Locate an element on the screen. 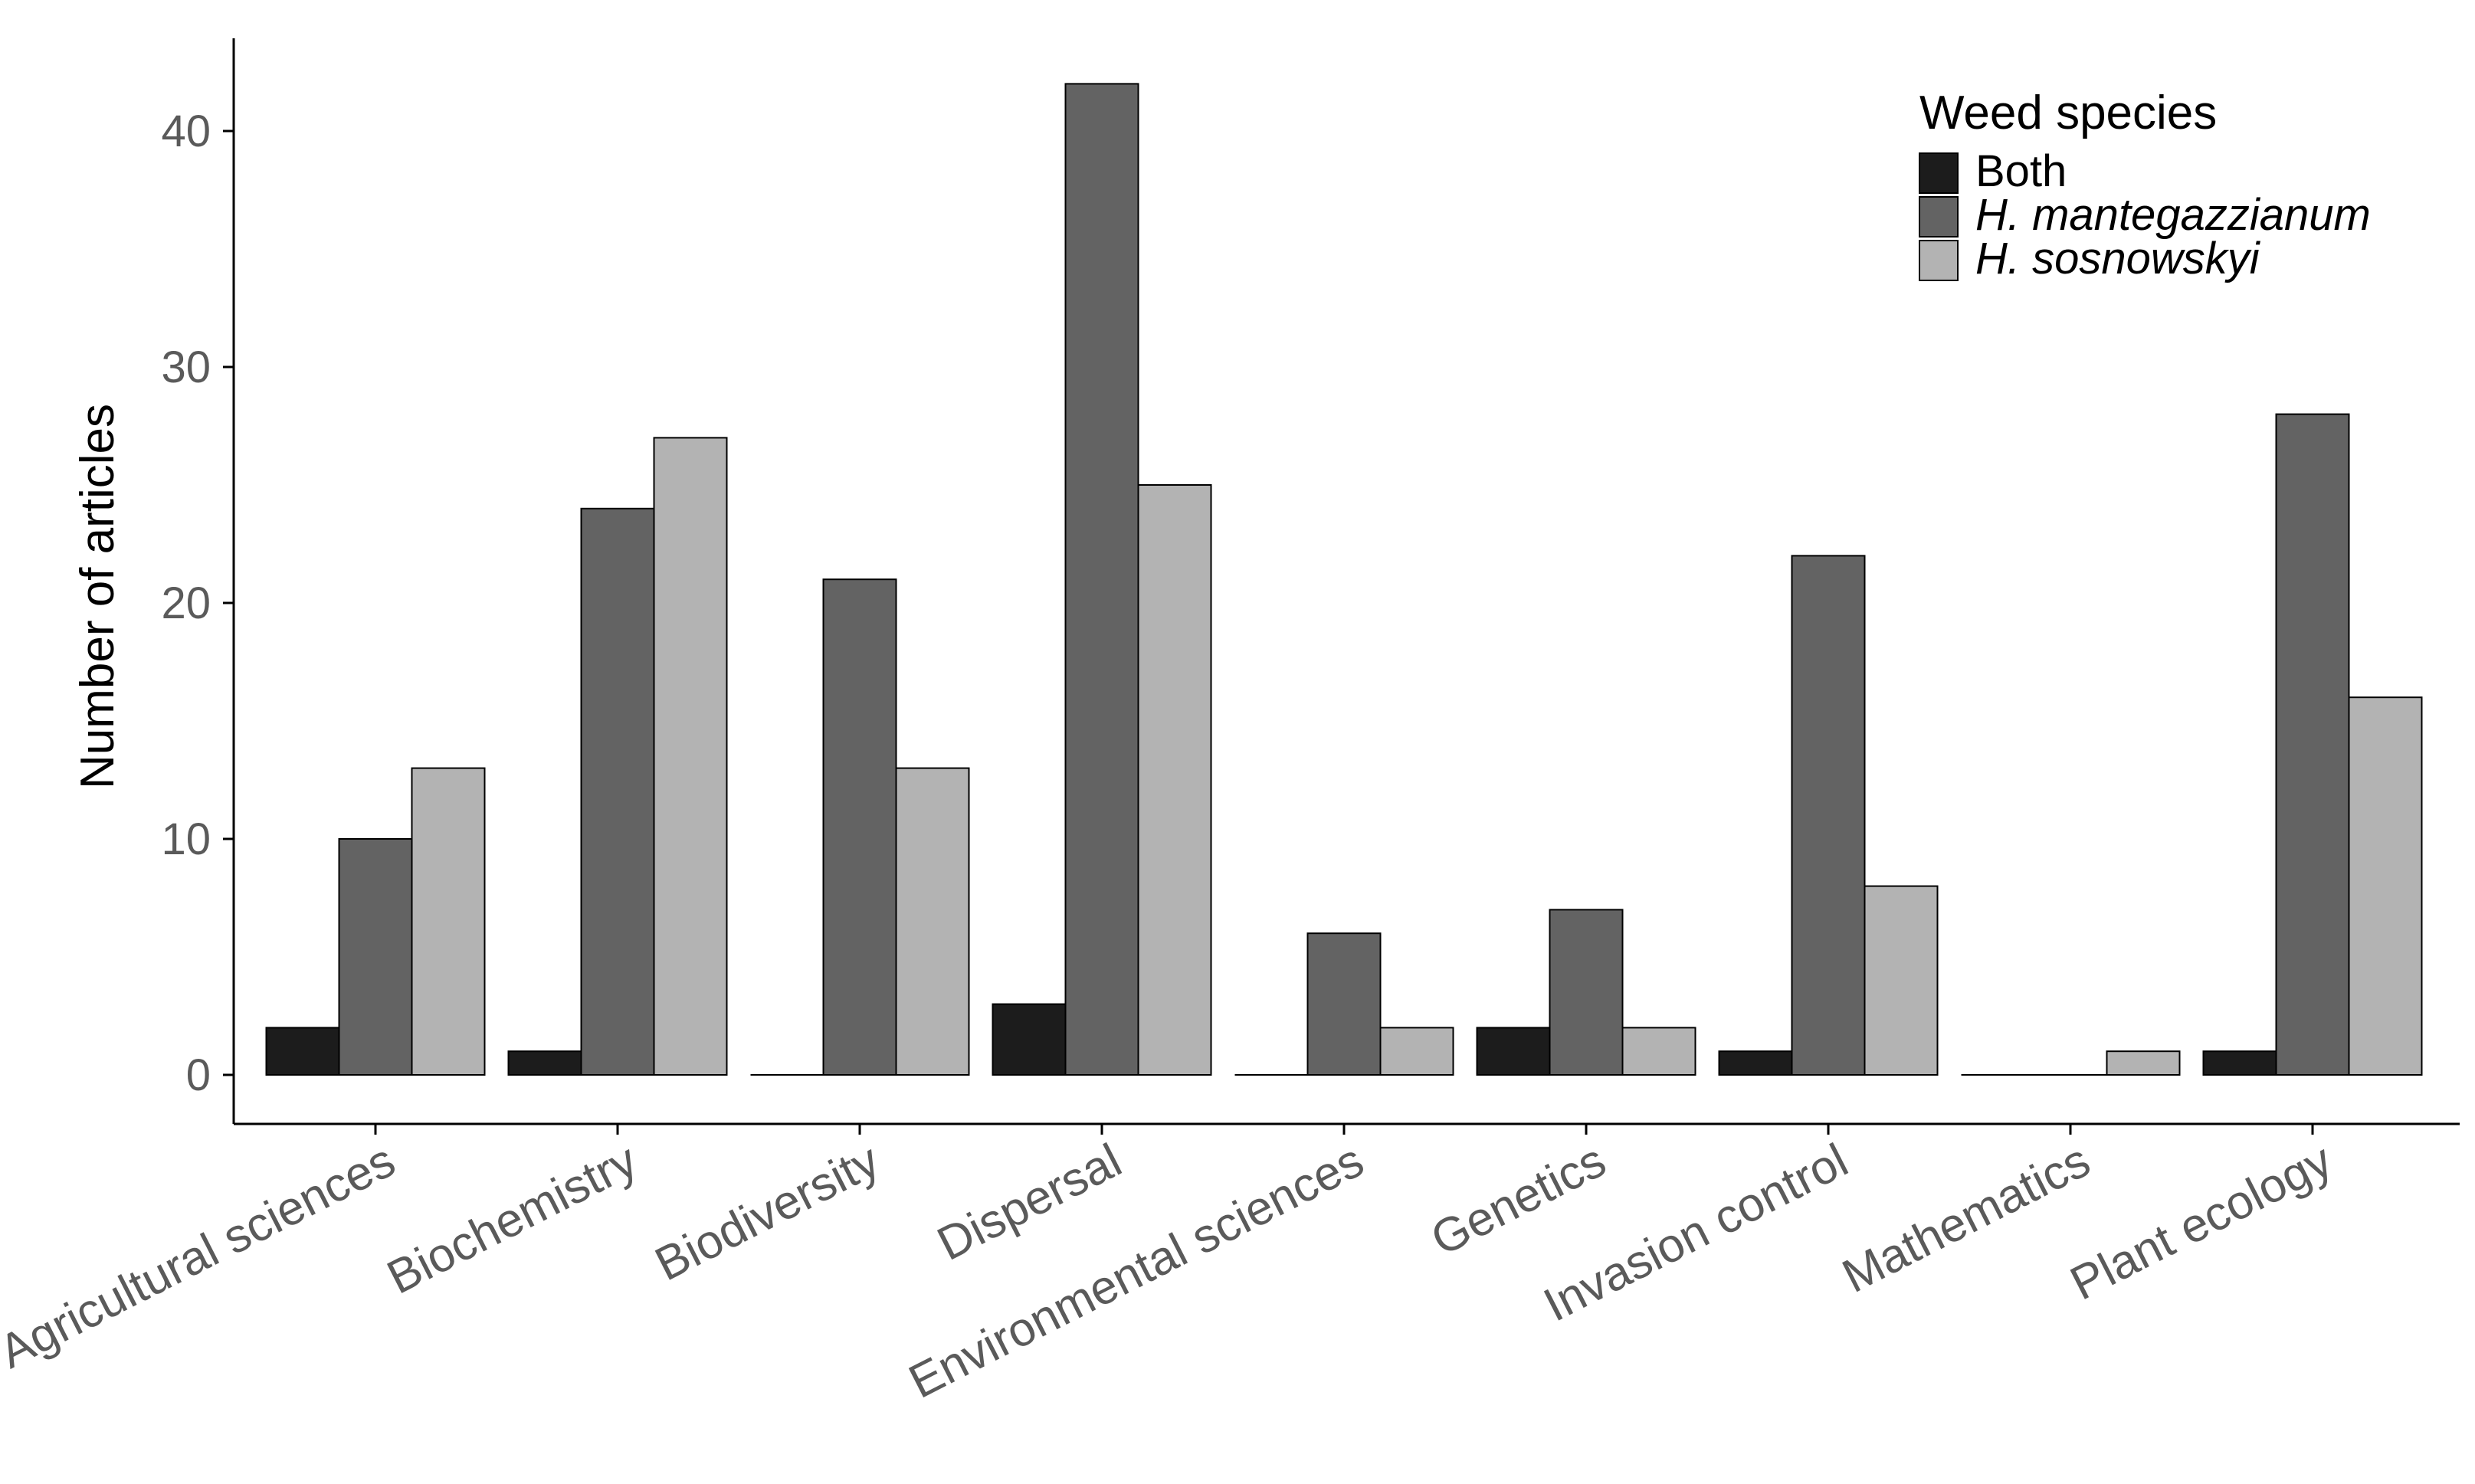 The width and height of the screenshot is (2475, 1484). y-tick-label: 20 is located at coordinates (186, 603).